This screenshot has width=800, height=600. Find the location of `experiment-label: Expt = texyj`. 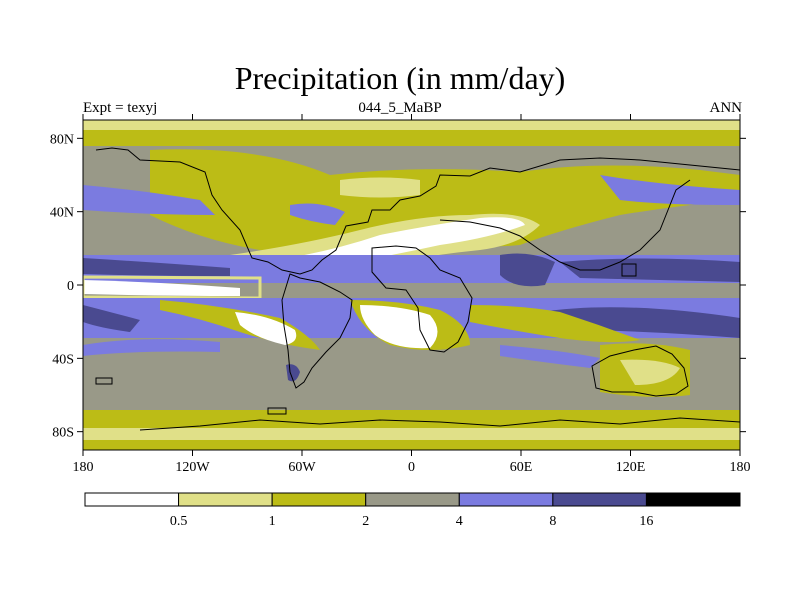

experiment-label: Expt = texyj is located at coordinates (120, 108).